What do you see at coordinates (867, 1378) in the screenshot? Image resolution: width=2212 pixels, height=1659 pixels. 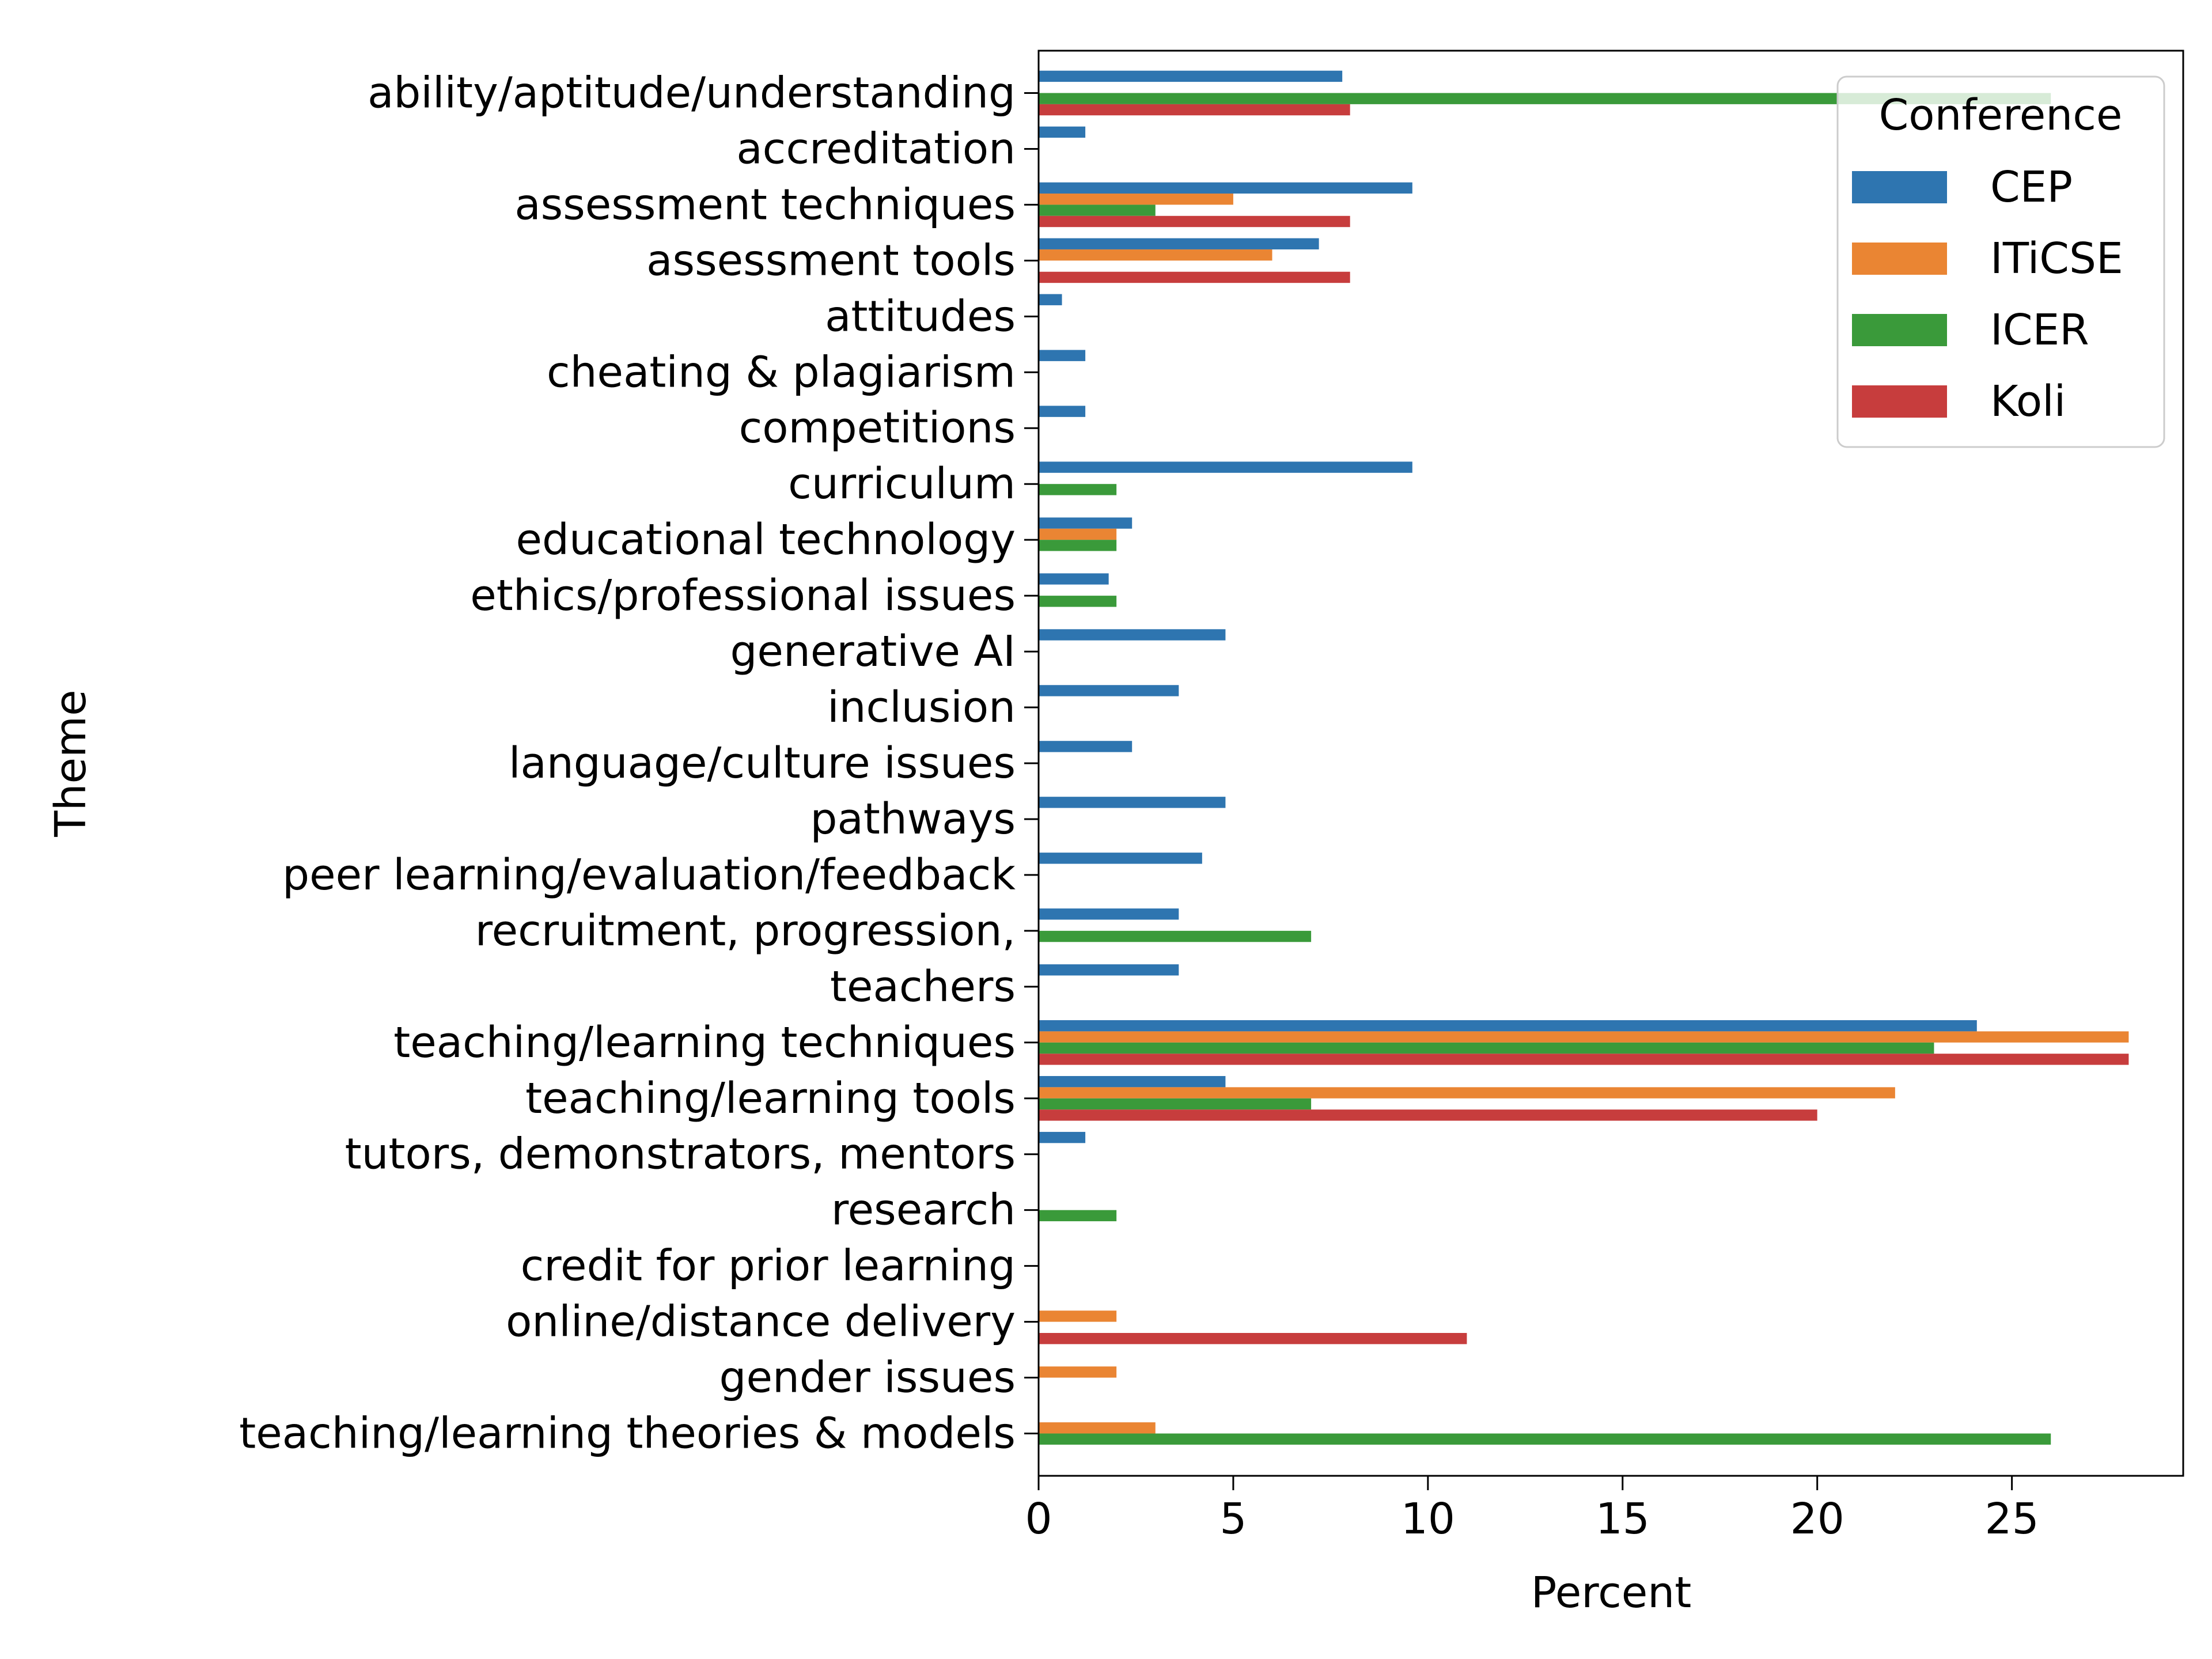 I see `y-tick-label: gender issues` at bounding box center [867, 1378].